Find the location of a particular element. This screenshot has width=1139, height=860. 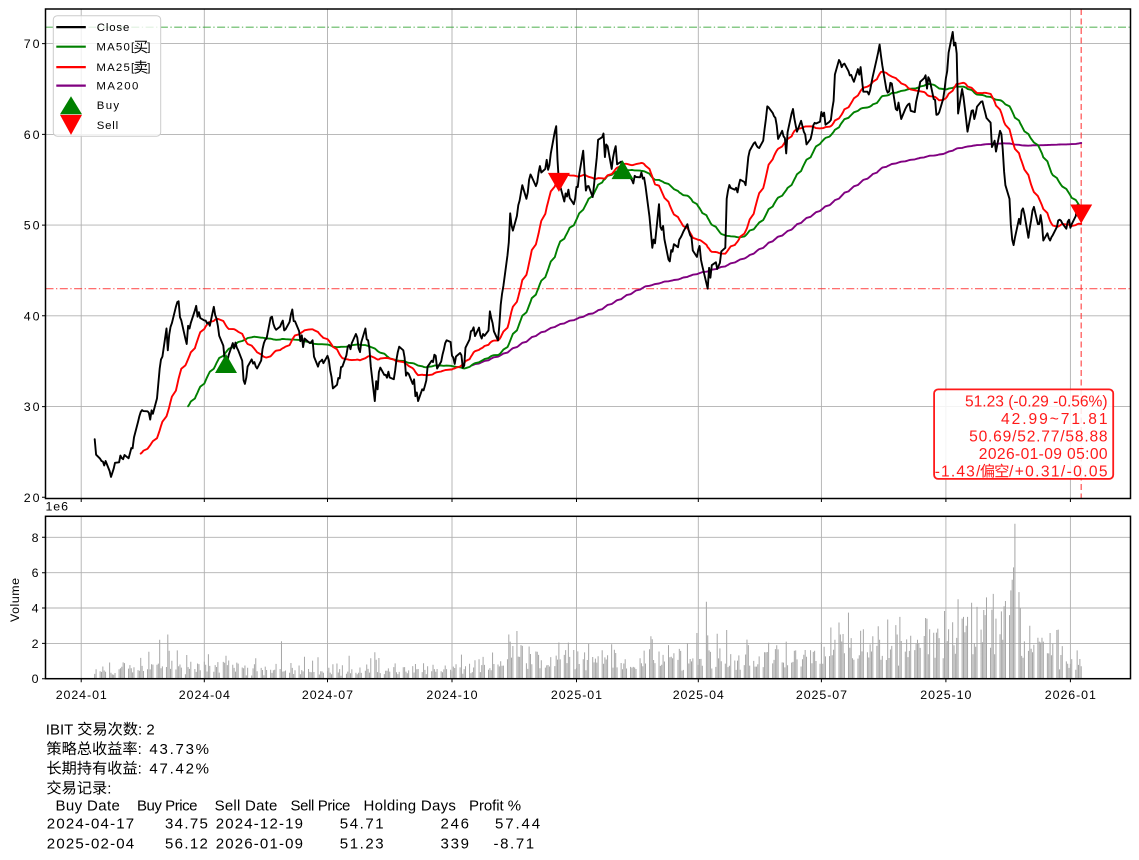

svg-text: /+0.31/-0.05 is located at coordinates (1058, 472).